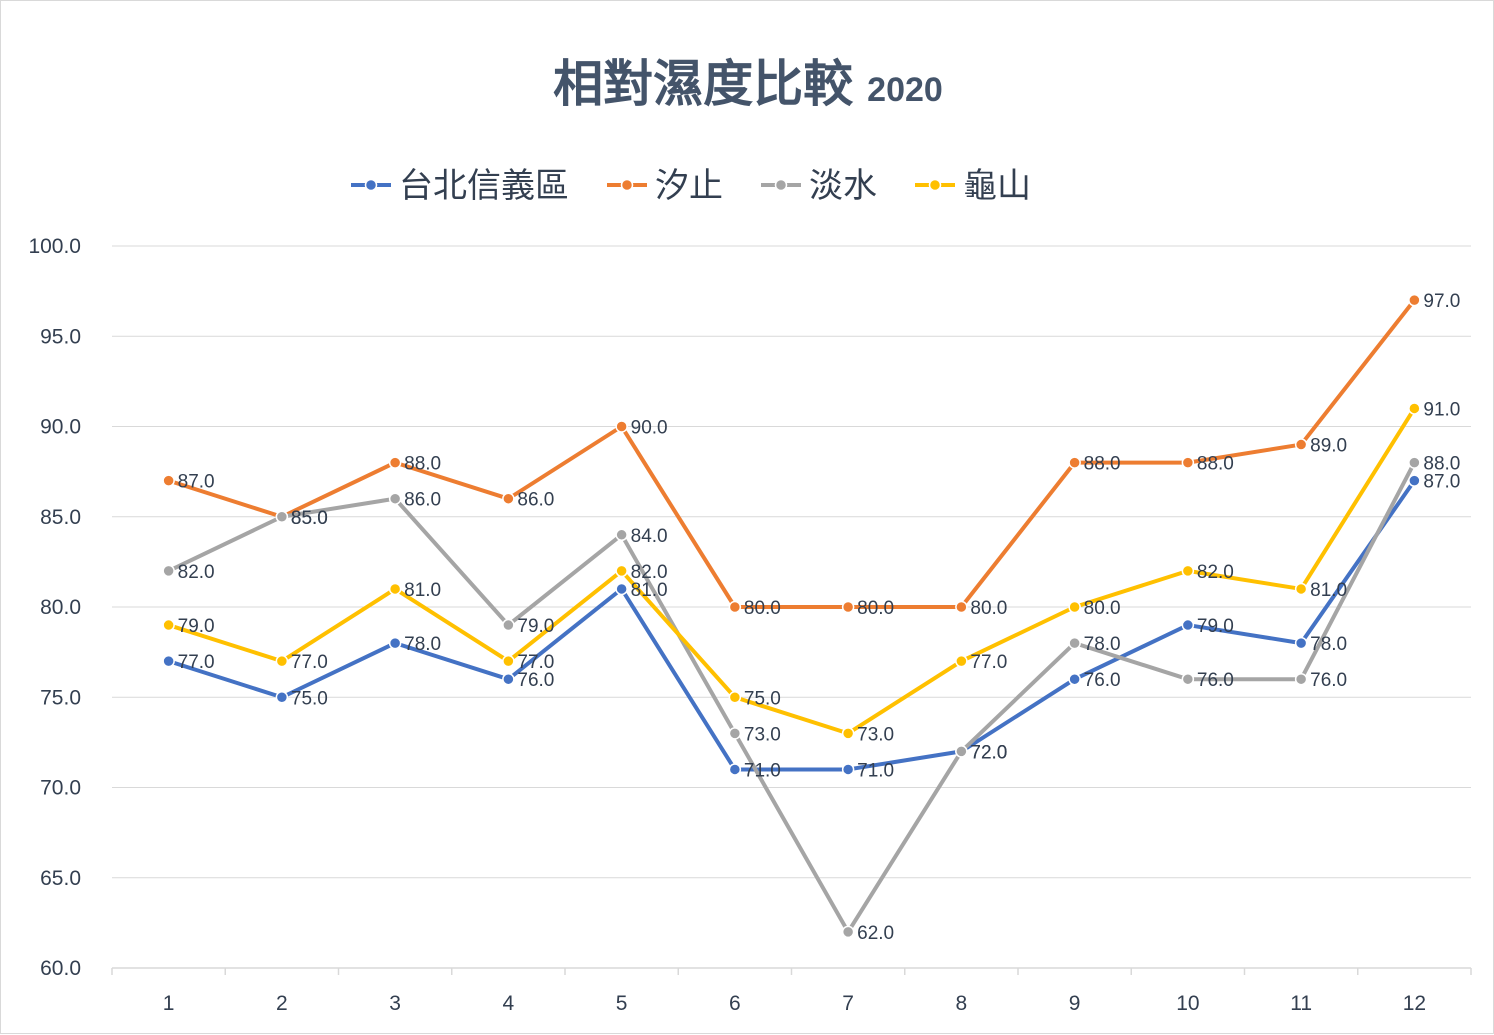  What do you see at coordinates (60, 788) in the screenshot?
I see `y-tick-label: 70.0` at bounding box center [60, 788].